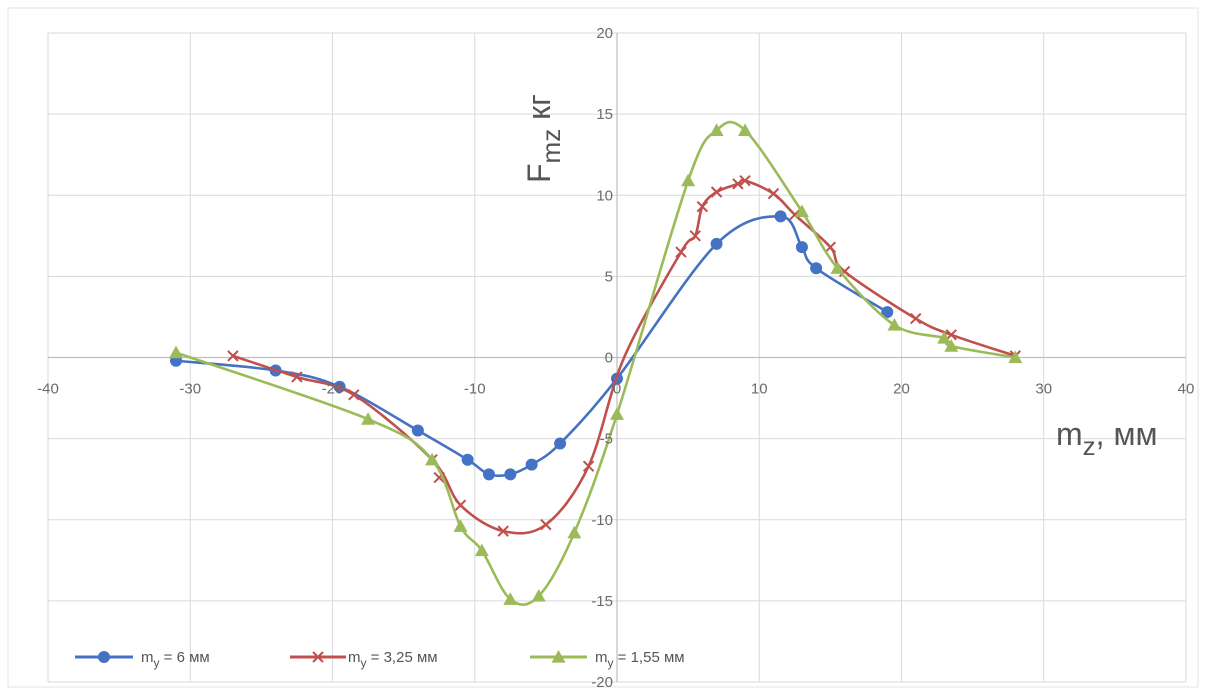 The image size is (1206, 695). I want to click on x-tick-label: -40, so click(48, 389).